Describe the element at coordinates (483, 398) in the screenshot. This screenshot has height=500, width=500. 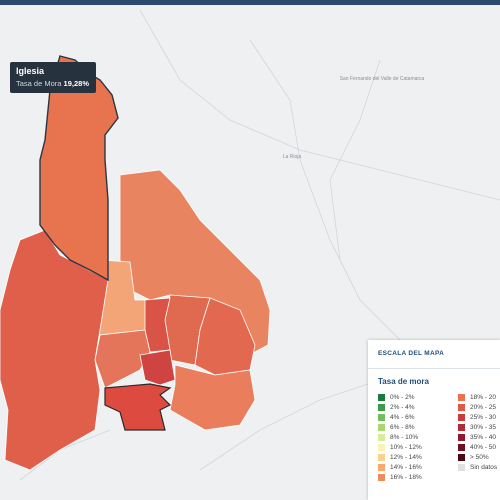
I see `legend-label: 18% - 20` at that location.